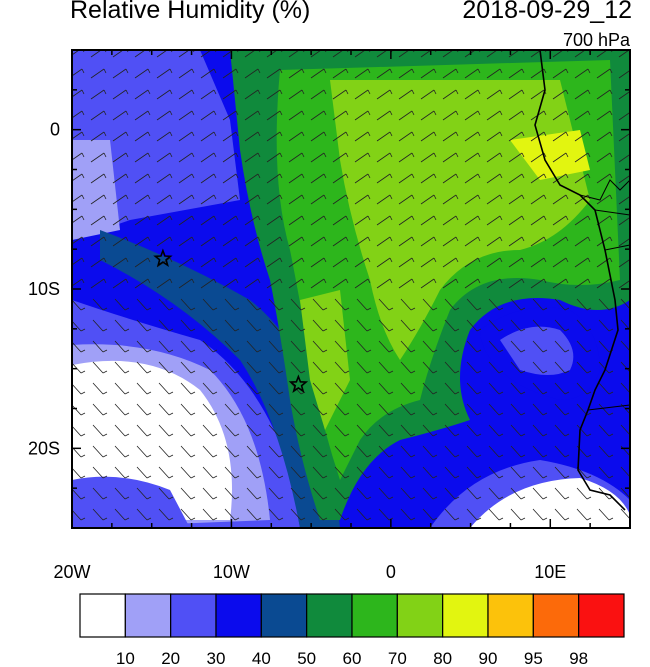  Describe the element at coordinates (231, 572) in the screenshot. I see `x-tick-label: 10W` at that location.